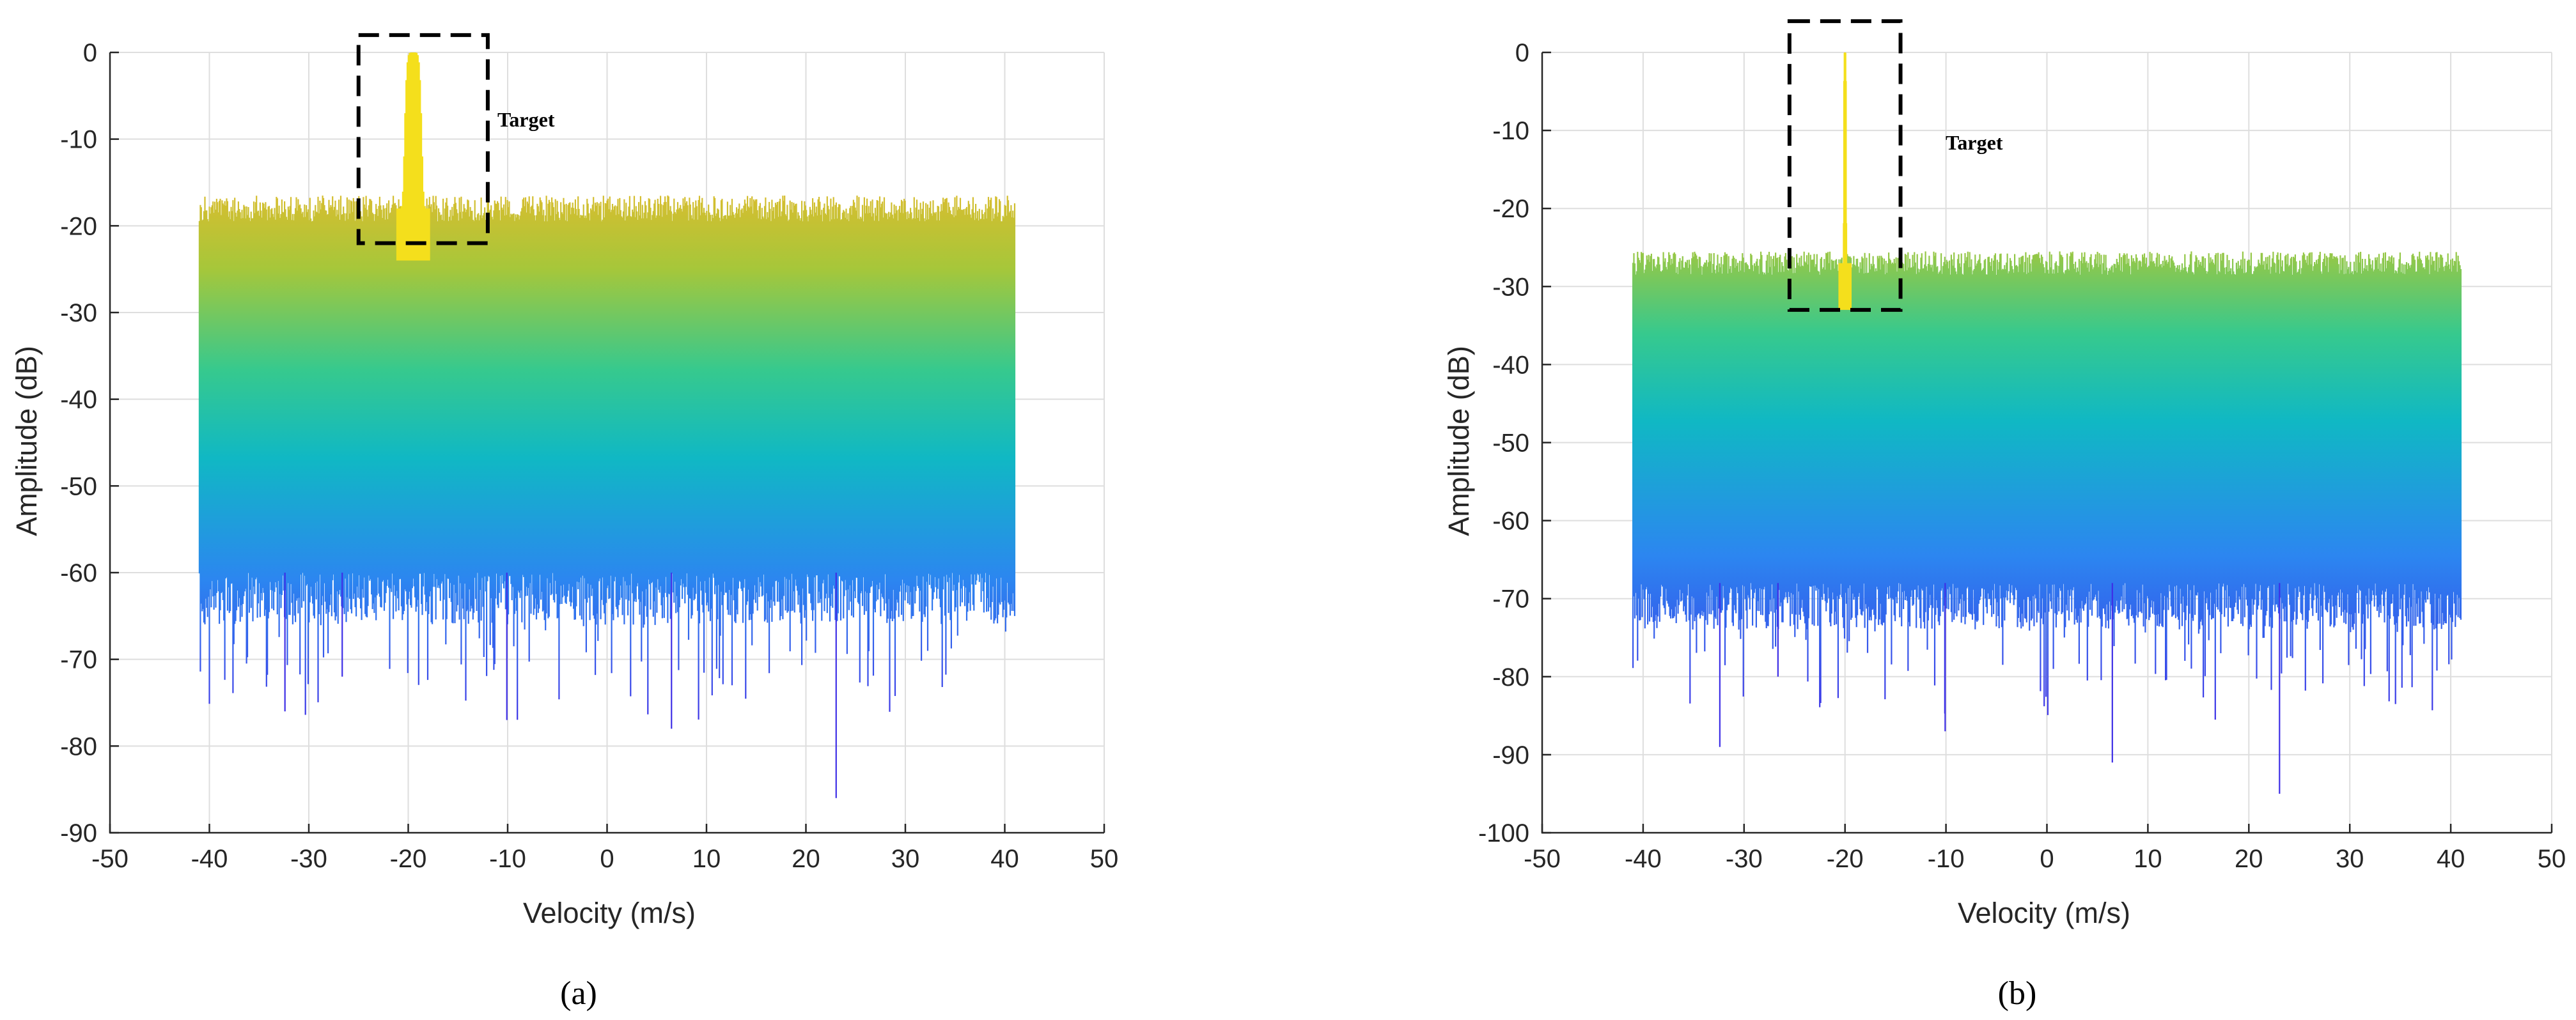 The image size is (2576, 1020). What do you see at coordinates (609, 913) in the screenshot?
I see `x-axis-label-a: Velocity (m/s)` at bounding box center [609, 913].